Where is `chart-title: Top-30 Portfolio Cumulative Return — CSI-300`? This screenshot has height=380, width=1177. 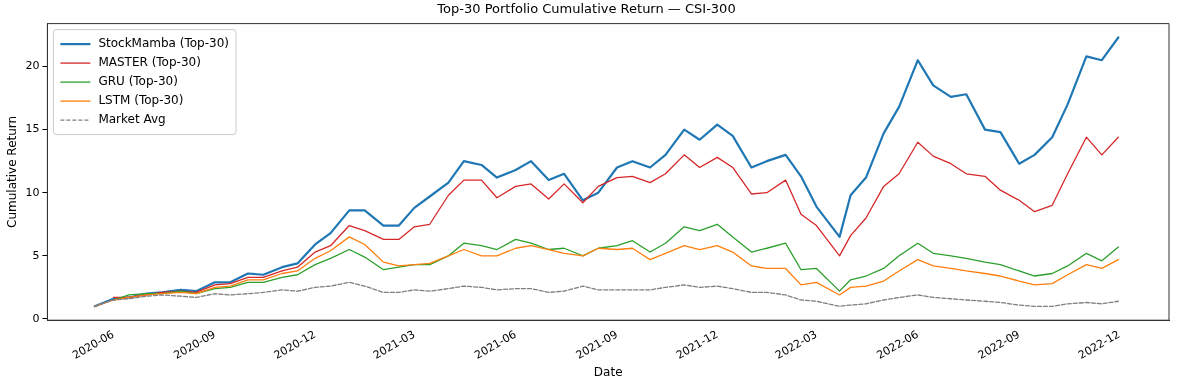 chart-title: Top-30 Portfolio Cumulative Return — CSI-300 is located at coordinates (586, 9).